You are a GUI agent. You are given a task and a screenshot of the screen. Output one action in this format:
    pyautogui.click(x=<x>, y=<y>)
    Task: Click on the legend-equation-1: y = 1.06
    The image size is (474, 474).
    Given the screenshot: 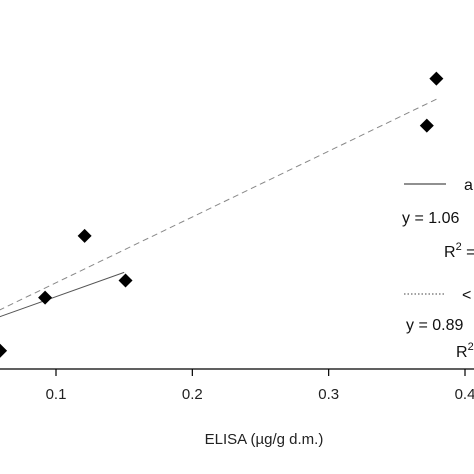 What is the action you would take?
    pyautogui.click(x=430, y=218)
    